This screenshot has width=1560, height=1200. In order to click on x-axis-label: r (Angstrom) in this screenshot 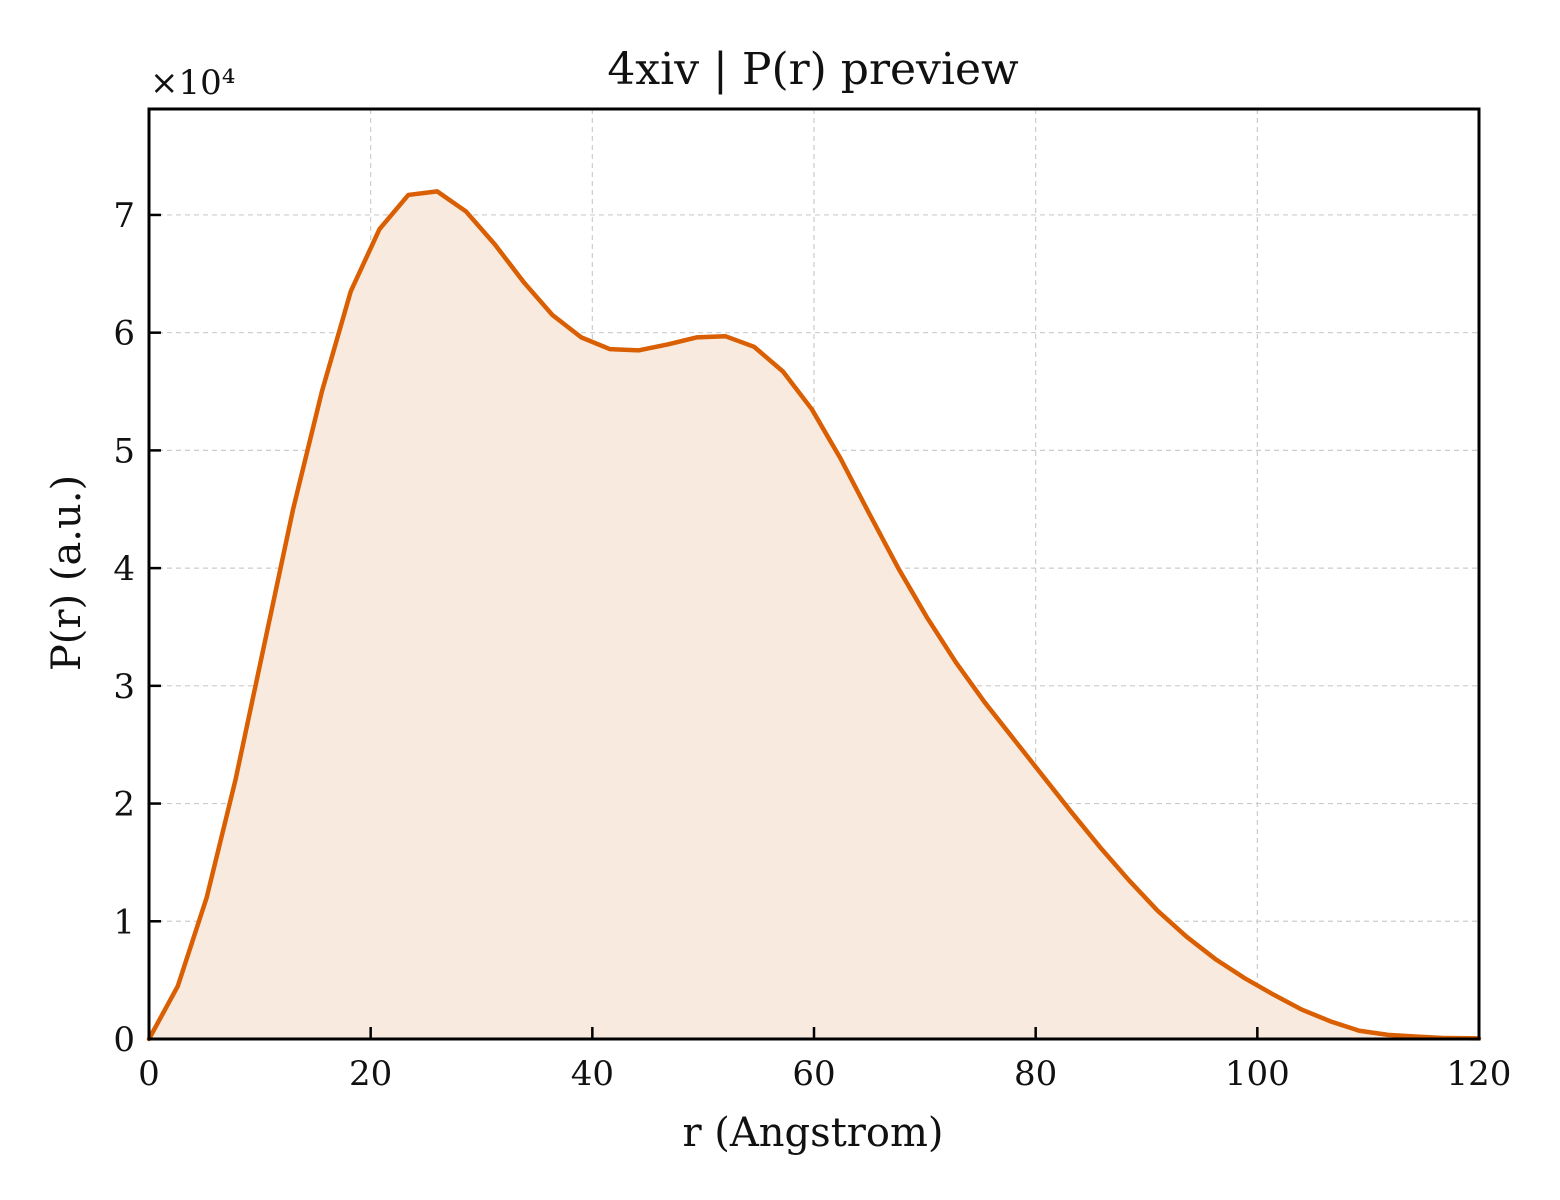, I will do `click(812, 1133)`.